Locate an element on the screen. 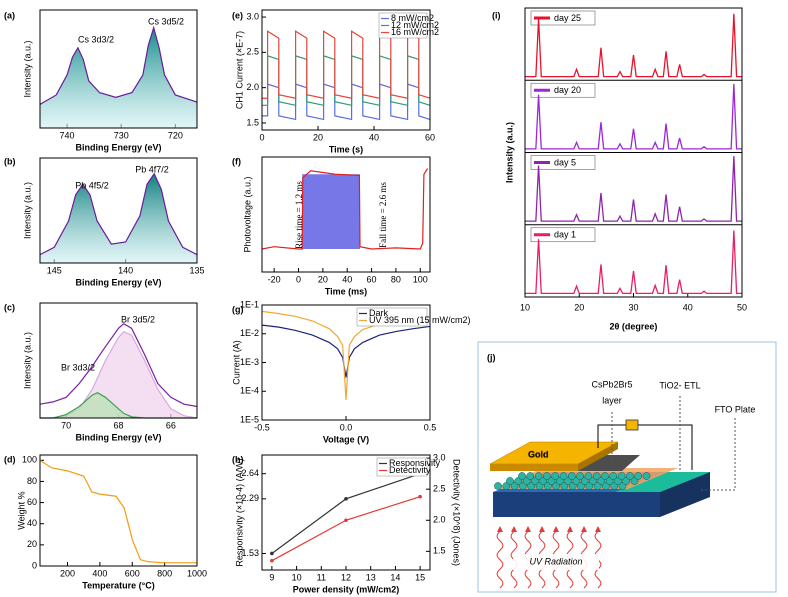  legend-label: Detectivity is located at coordinates (410, 470).